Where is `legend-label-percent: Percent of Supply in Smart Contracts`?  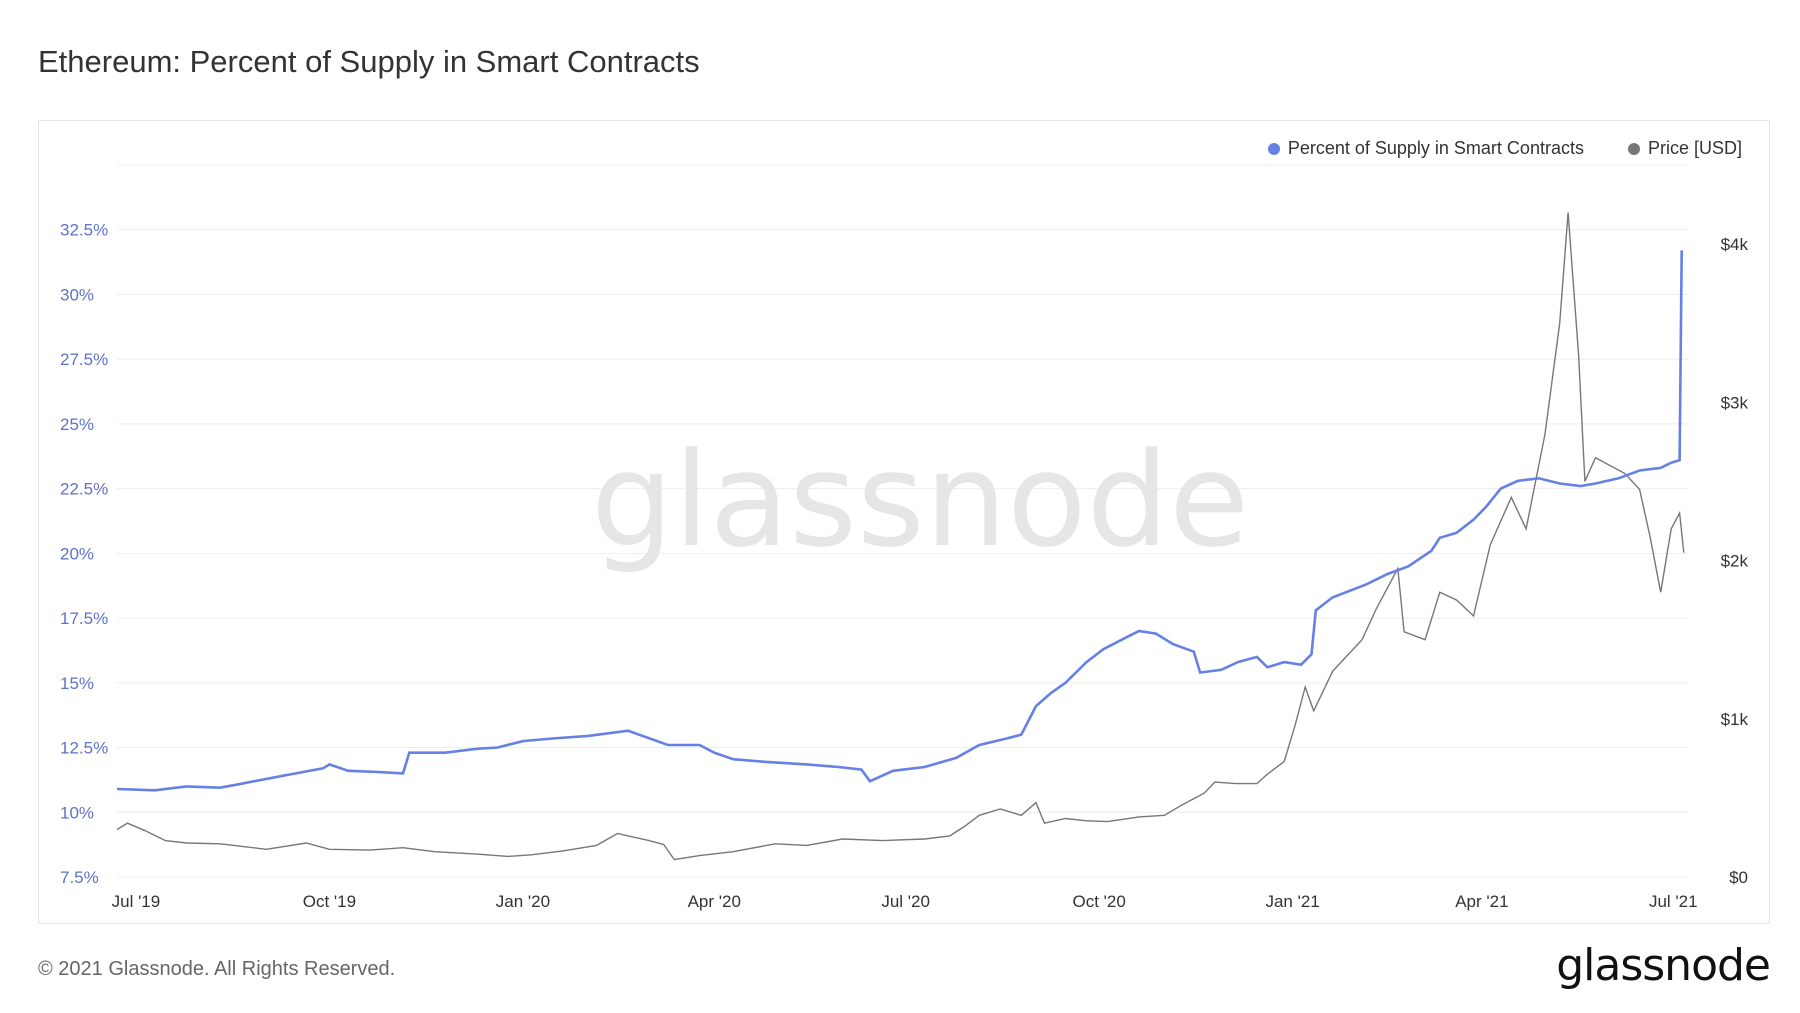 legend-label-percent: Percent of Supply in Smart Contracts is located at coordinates (1435, 148).